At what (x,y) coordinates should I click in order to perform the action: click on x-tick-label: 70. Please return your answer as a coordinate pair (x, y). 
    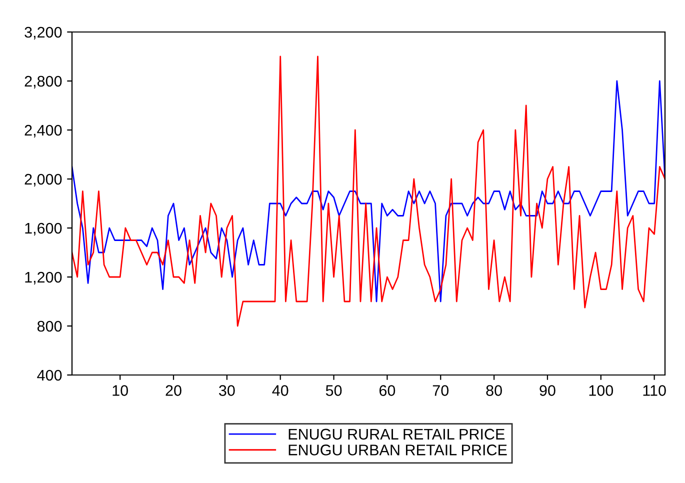
    Looking at the image, I should click on (440, 390).